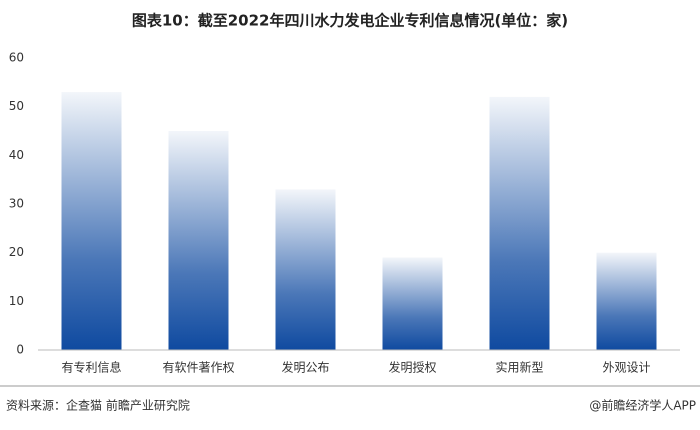 The height and width of the screenshot is (430, 700). What do you see at coordinates (16, 155) in the screenshot?
I see `y-tick-label: 40` at bounding box center [16, 155].